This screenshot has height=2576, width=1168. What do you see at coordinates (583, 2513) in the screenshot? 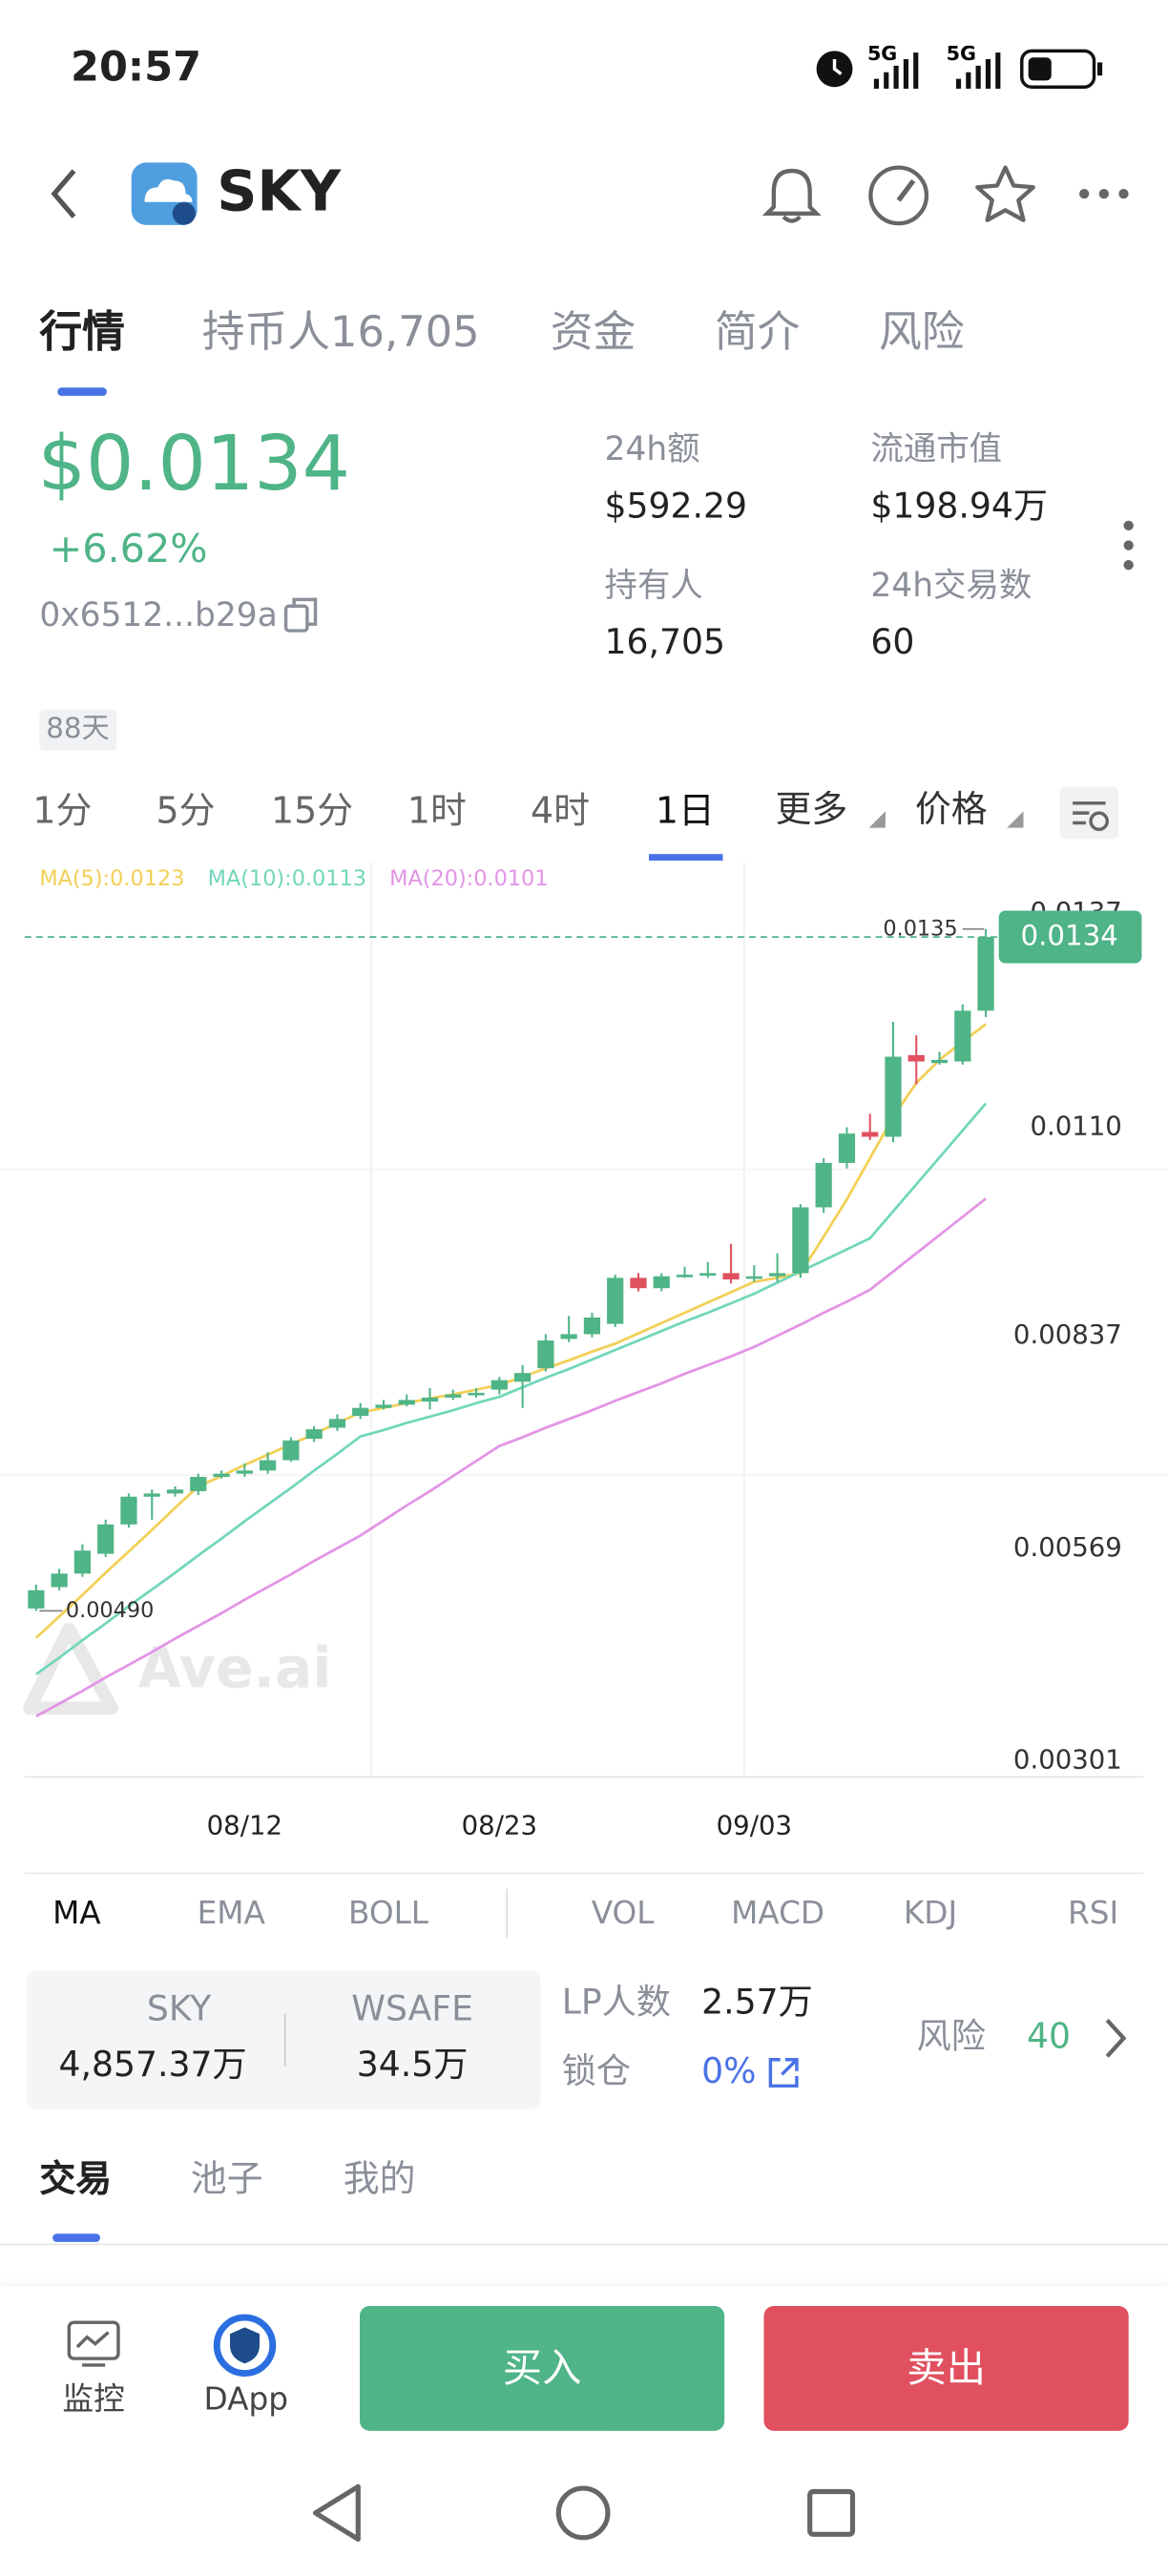
I see `system-nav` at bounding box center [583, 2513].